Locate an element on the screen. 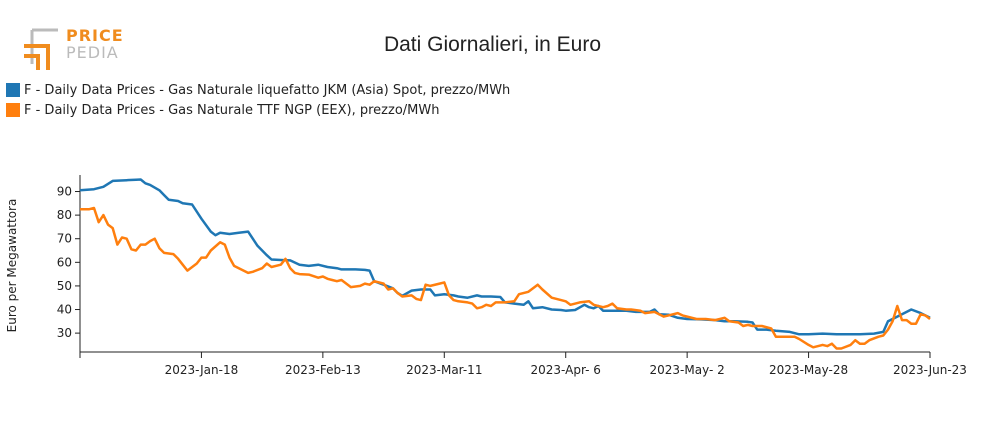 This screenshot has height=430, width=985. x-tick-label-4: 2023-May- 2 is located at coordinates (687, 370).